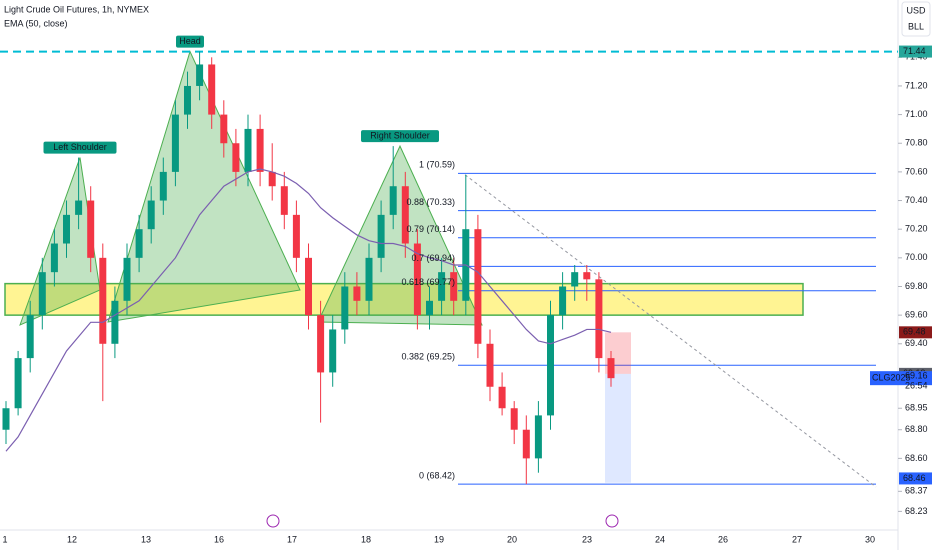 This screenshot has height=550, width=932. What do you see at coordinates (870, 539) in the screenshot?
I see `x-tick-label: 30` at bounding box center [870, 539].